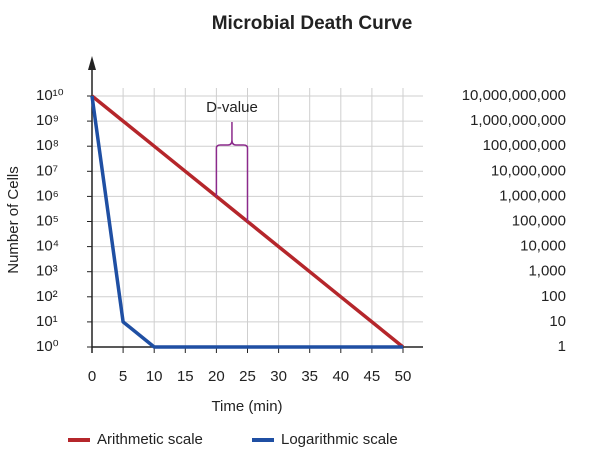 The height and width of the screenshot is (472, 591). I want to click on x-tick-label: 40, so click(340, 376).